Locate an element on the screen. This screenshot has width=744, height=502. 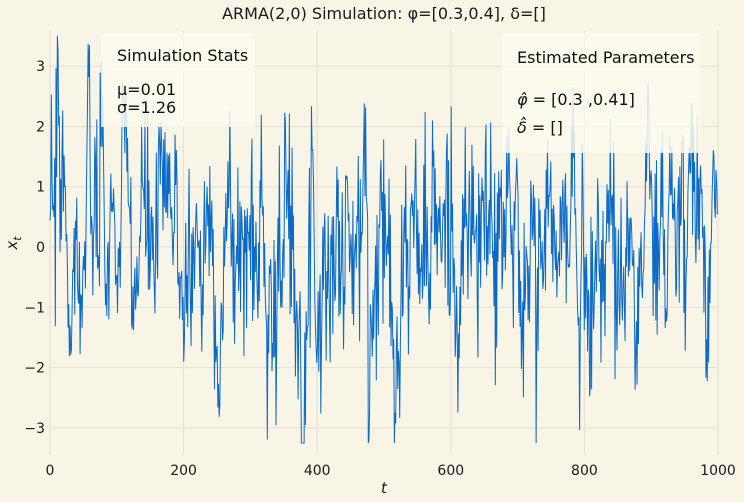
delta-symbol: δ̂ is located at coordinates (522, 127).